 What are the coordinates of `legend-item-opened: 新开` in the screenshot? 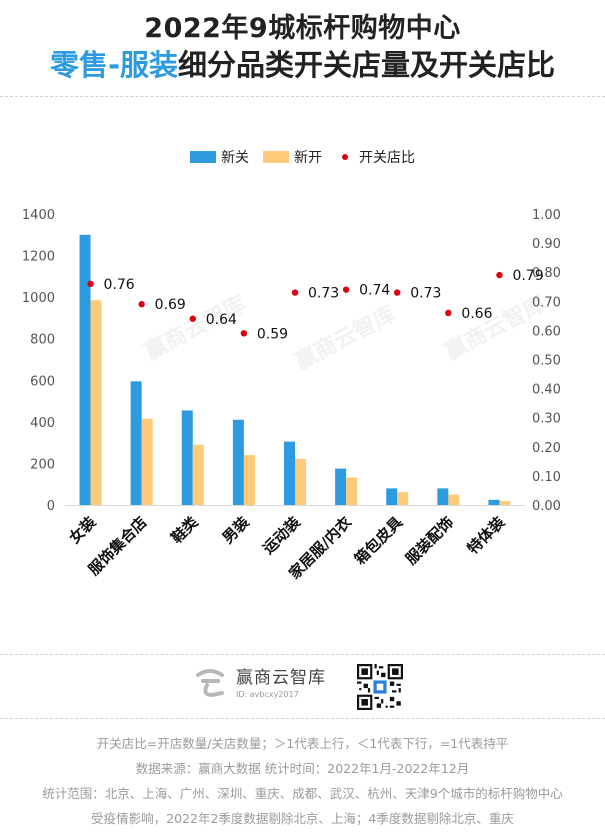 It's located at (292, 157).